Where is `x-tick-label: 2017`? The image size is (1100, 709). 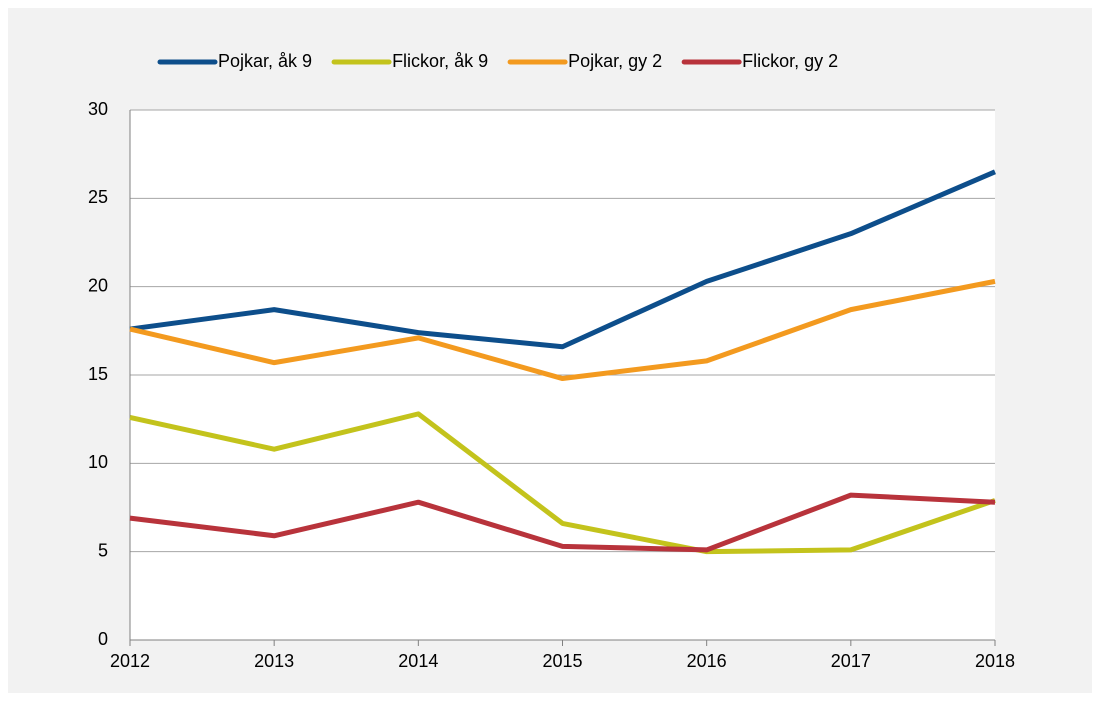
x-tick-label: 2017 is located at coordinates (851, 661).